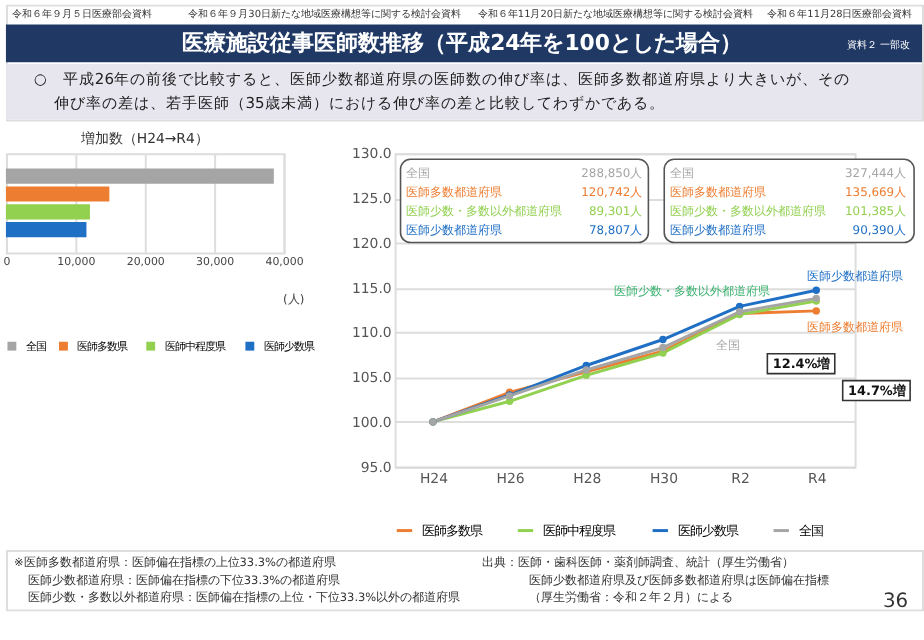 The width and height of the screenshot is (924, 640). What do you see at coordinates (895, 602) in the screenshot?
I see `text: 36` at bounding box center [895, 602].